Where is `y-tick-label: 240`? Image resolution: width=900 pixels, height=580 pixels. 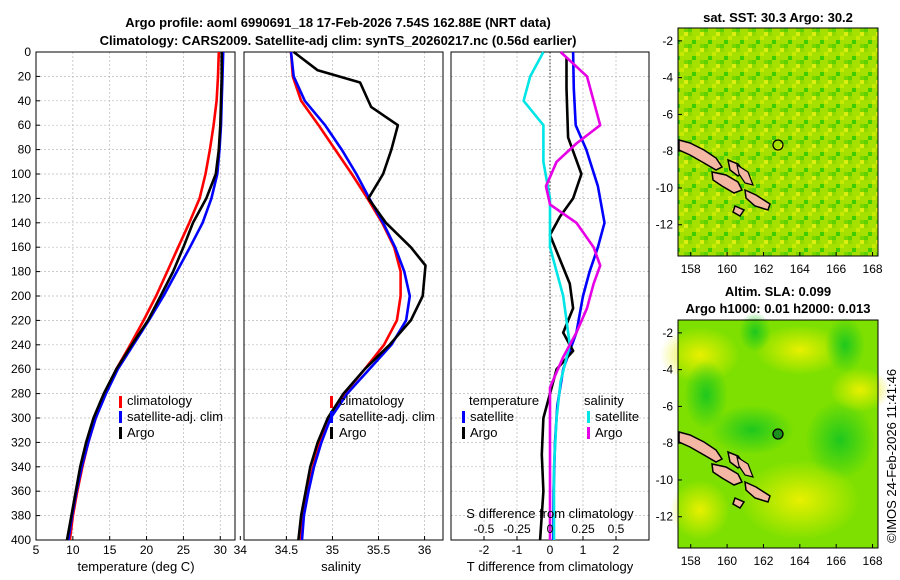 y-tick-label: 240 is located at coordinates (21, 345).